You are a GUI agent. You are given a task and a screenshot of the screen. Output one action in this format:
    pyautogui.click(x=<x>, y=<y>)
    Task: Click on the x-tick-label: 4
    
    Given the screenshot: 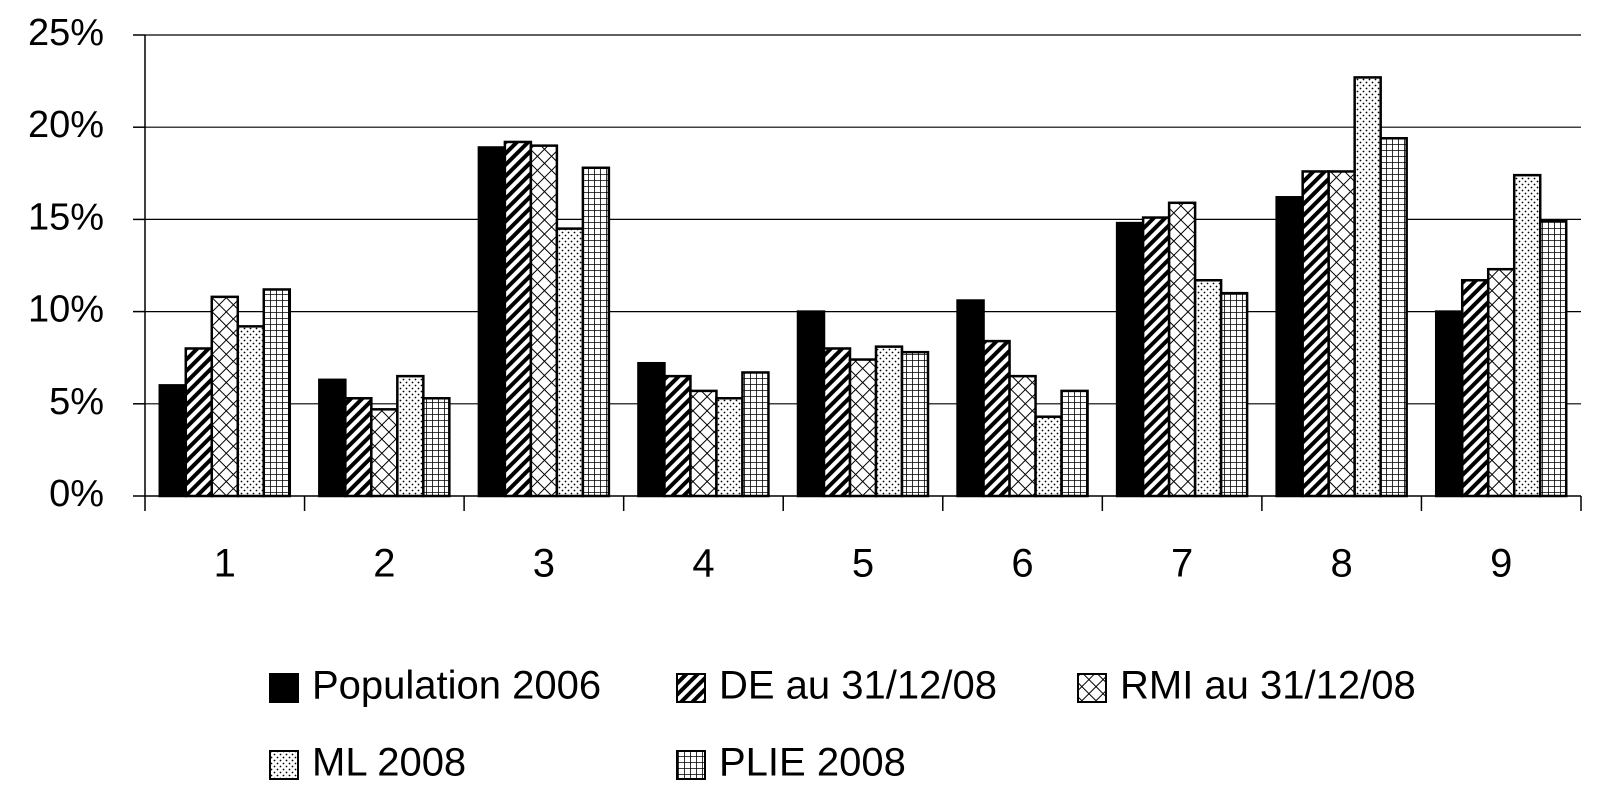 What is the action you would take?
    pyautogui.click(x=703, y=564)
    